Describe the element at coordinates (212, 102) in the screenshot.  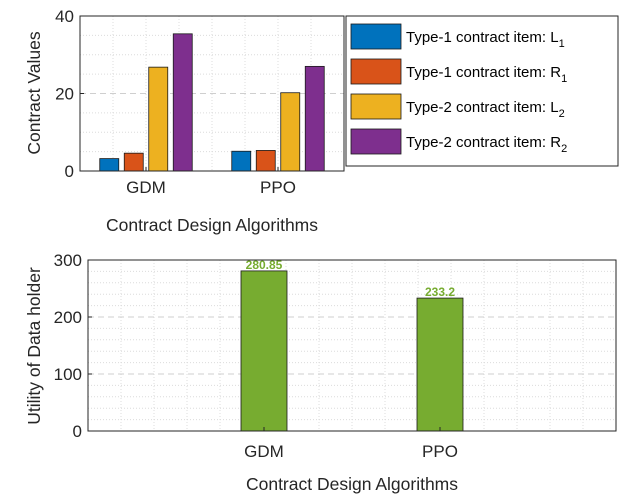
I see `top-bars` at that location.